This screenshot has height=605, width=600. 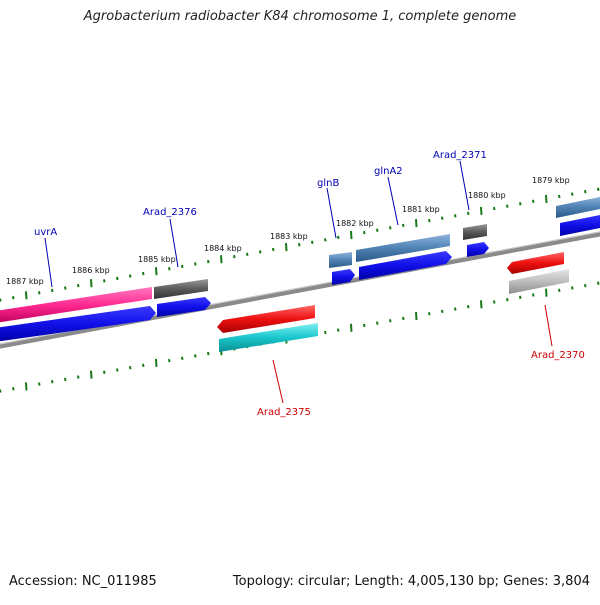 I want to click on label-glnA2: glnA2, so click(x=388, y=171).